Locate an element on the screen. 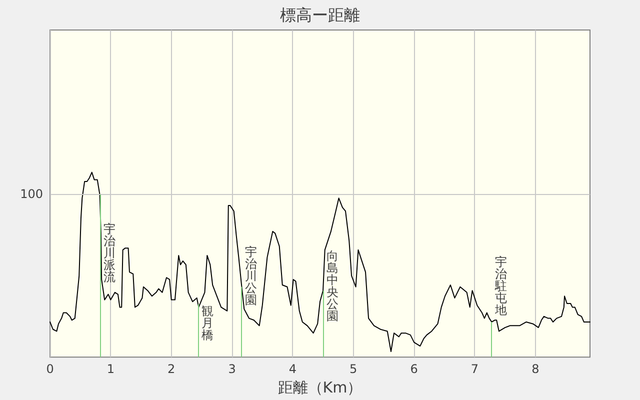 Image resolution: width=640 pixels, height=400 pixels. ref-line-label: 向島中央公園 is located at coordinates (333, 286).